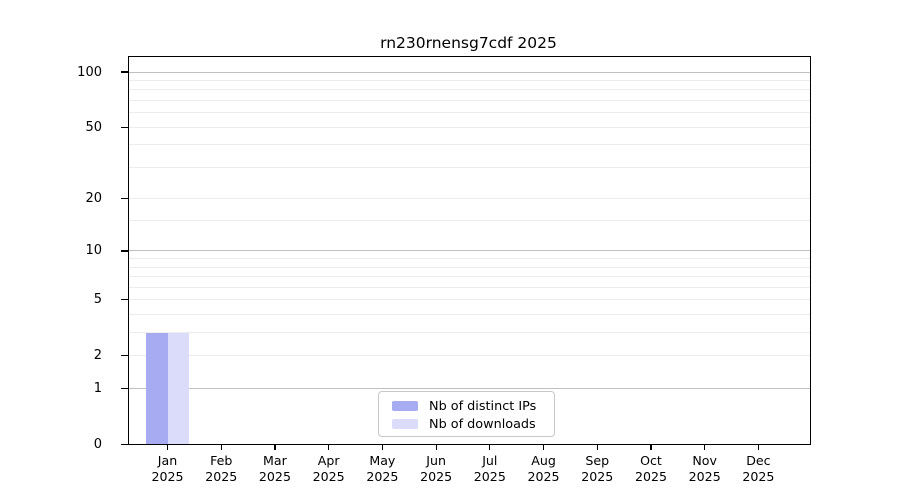  What do you see at coordinates (405, 406) in the screenshot?
I see `legend-swatch-distinct-ips` at bounding box center [405, 406].